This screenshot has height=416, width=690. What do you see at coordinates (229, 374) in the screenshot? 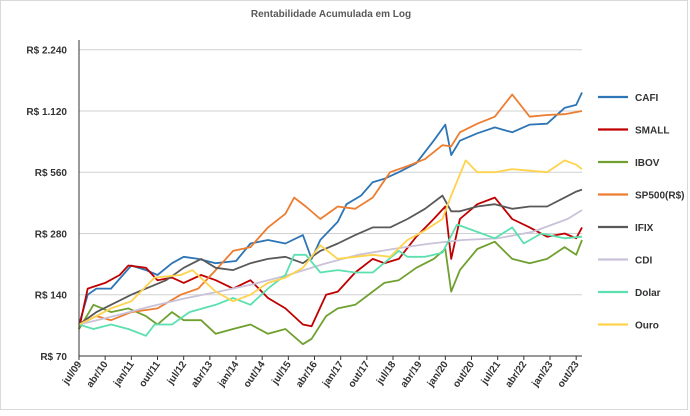
I see `x-tick-label: jan/14` at bounding box center [229, 374].